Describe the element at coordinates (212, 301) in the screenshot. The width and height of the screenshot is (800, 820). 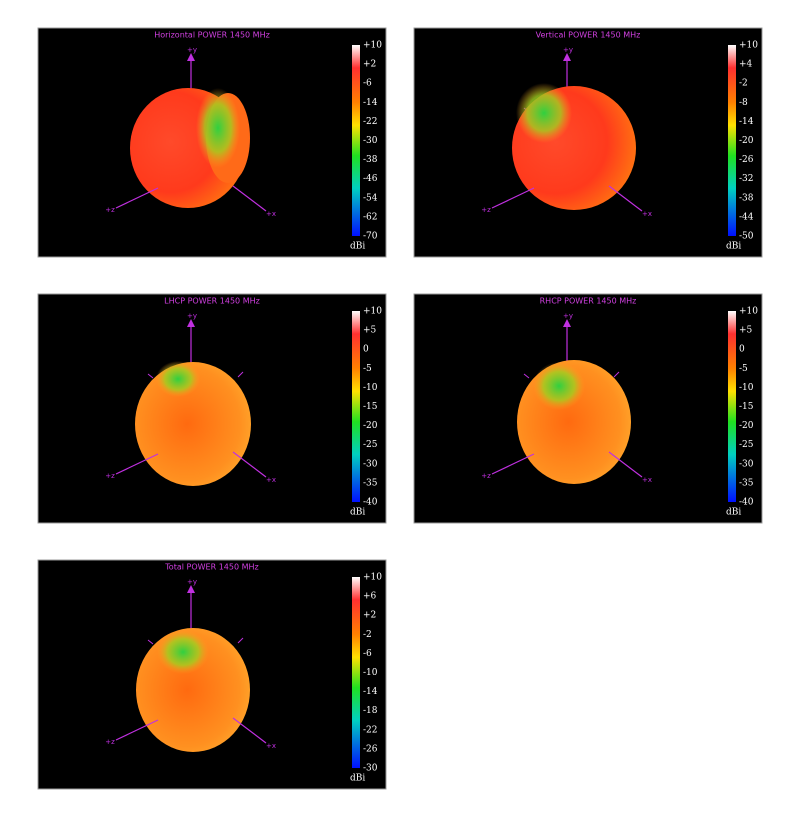
I see `panel-title: LHCP POWER 1450 MHz` at that location.